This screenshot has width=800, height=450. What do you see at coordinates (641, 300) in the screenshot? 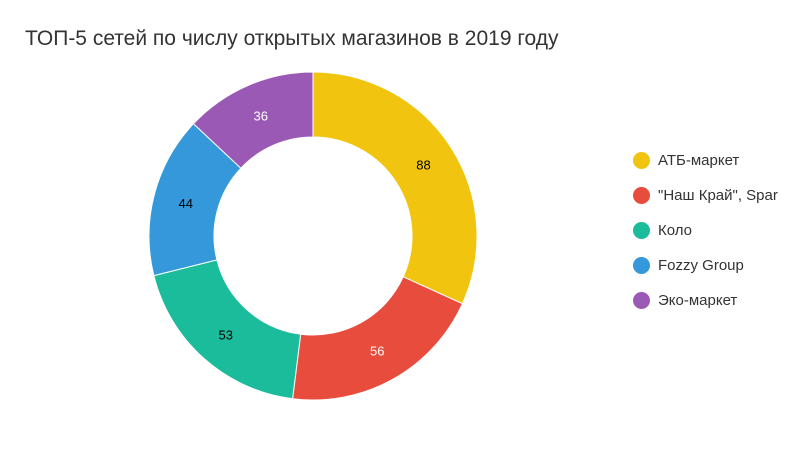
I see `legend-swatch-eko-market` at bounding box center [641, 300].